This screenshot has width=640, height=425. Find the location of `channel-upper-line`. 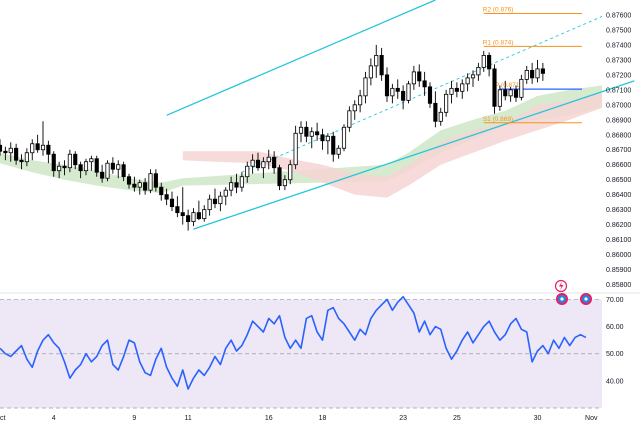

channel-upper-line is located at coordinates (301, 58).